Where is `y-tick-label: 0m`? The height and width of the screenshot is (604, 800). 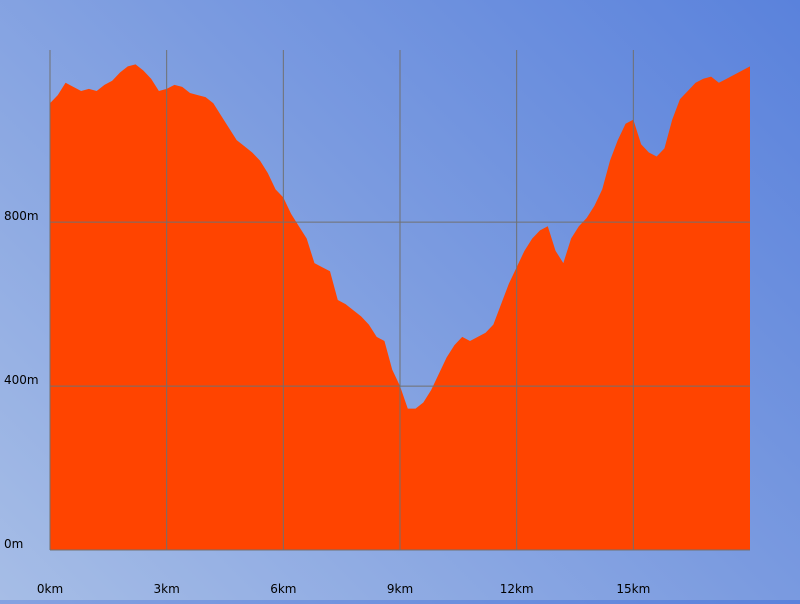
y-tick-label: 0m is located at coordinates (13, 544).